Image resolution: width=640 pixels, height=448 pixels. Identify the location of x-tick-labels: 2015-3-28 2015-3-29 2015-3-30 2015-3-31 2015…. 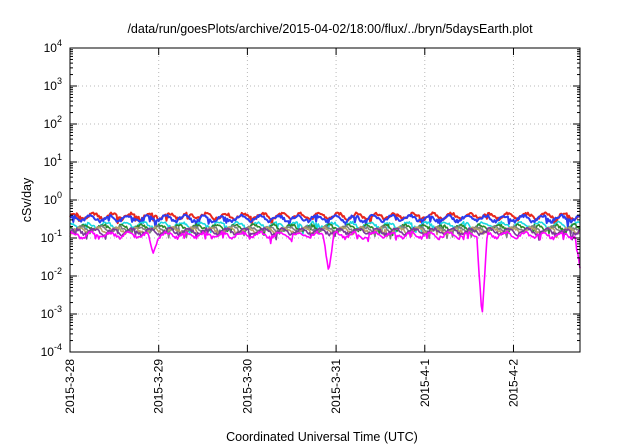
(291, 386).